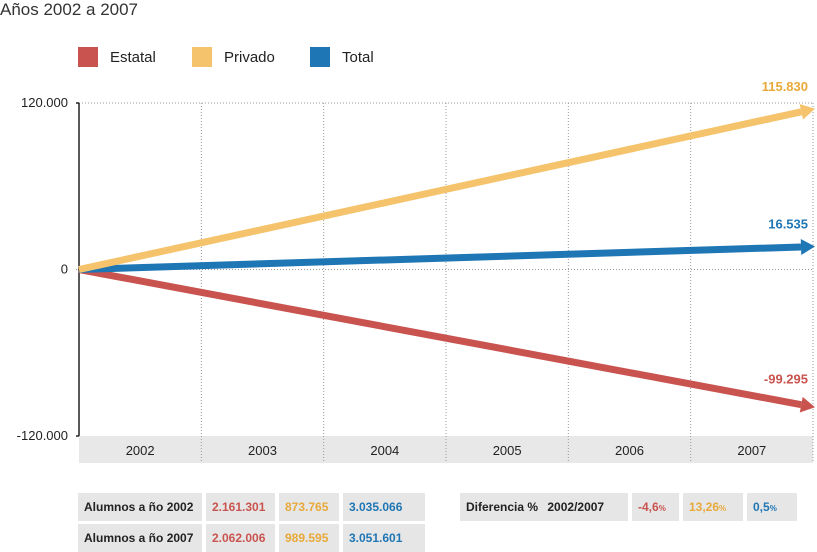  Describe the element at coordinates (133, 57) in the screenshot. I see `legend-label-estatal: Estatal` at that location.